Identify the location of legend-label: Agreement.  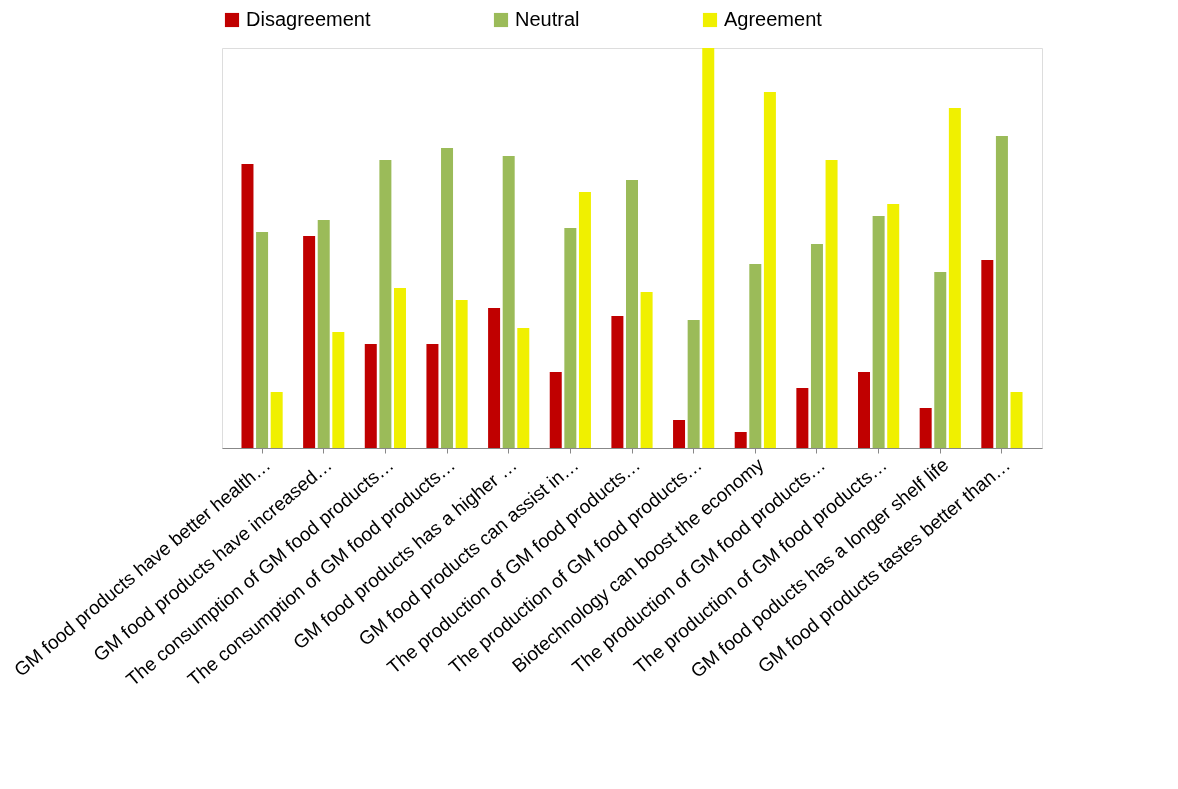
(773, 19).